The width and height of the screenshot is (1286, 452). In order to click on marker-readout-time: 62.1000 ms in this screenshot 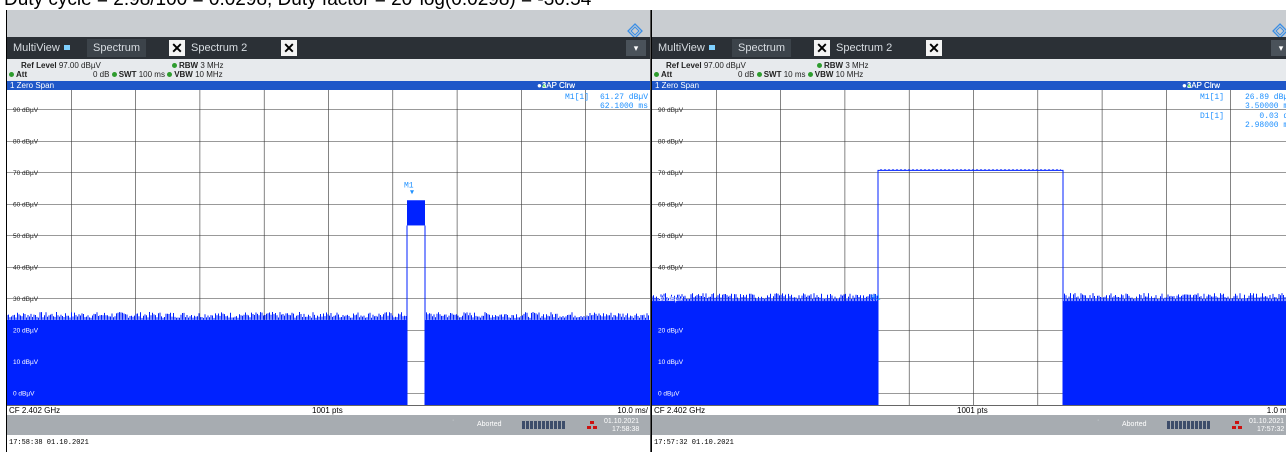, I will do `click(624, 106)`.